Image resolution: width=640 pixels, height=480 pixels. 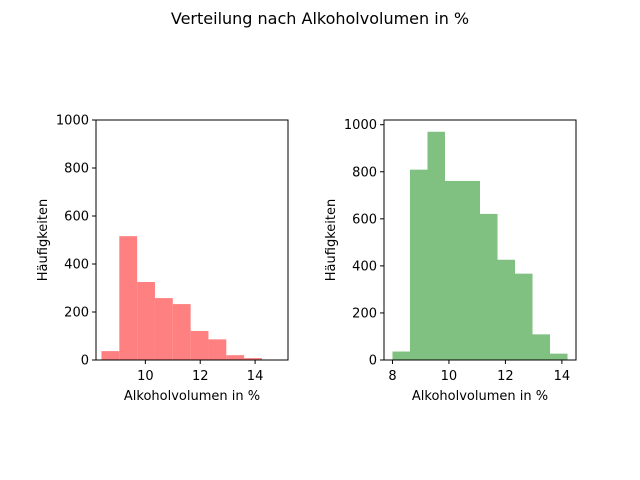 What do you see at coordinates (392, 376) in the screenshot?
I see `x-tick-label: 8` at bounding box center [392, 376].